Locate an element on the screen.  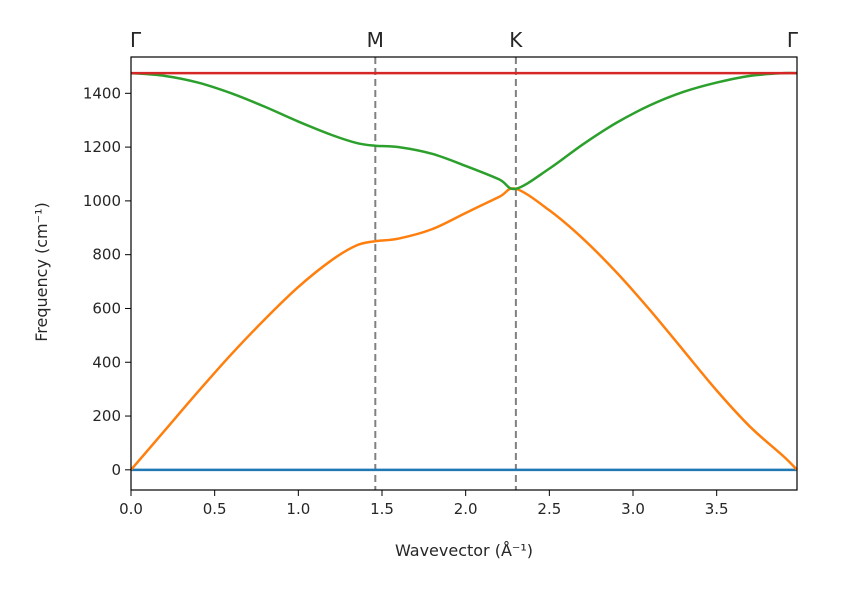
x-axis-label: Wavevector (Å⁻¹) is located at coordinates (464, 550).